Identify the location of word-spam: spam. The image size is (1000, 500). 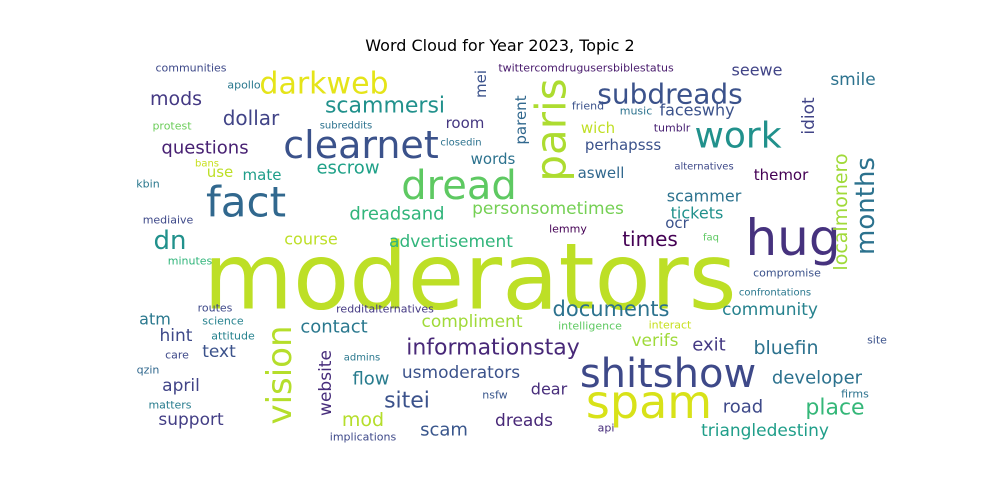
(649, 402).